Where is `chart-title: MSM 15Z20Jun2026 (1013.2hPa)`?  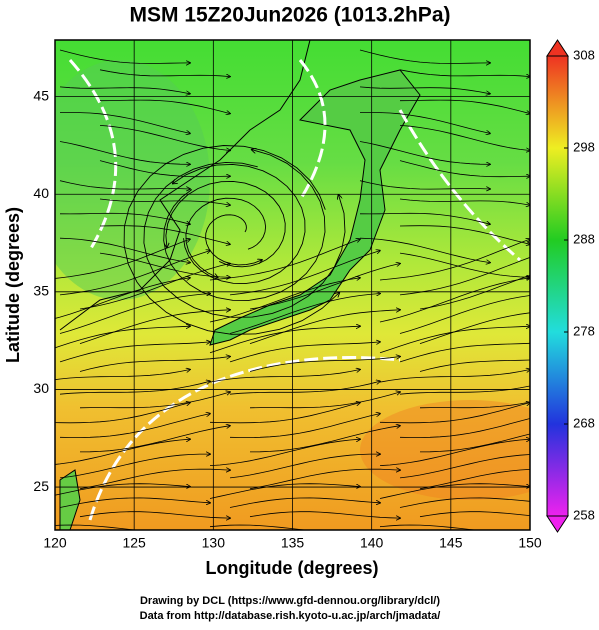 chart-title: MSM 15Z20Jun2026 (1013.2hPa) is located at coordinates (290, 15).